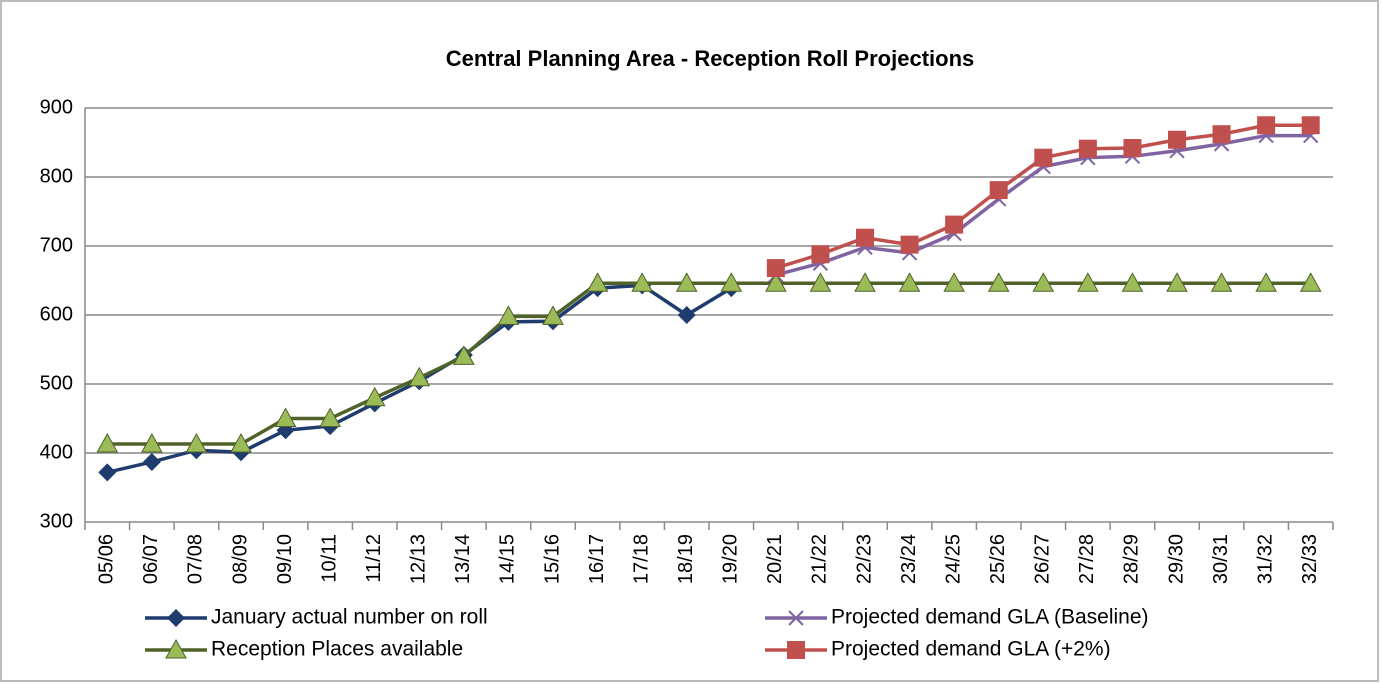 The width and height of the screenshot is (1381, 684). Describe the element at coordinates (56, 383) in the screenshot. I see `y-tick-label: 500` at that location.